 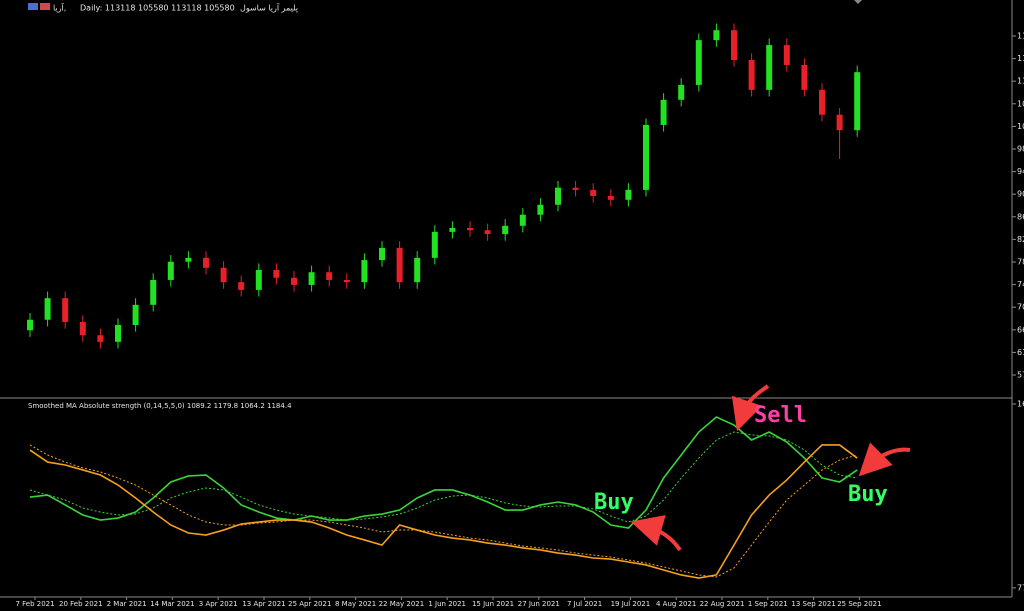 What do you see at coordinates (493, 604) in the screenshot?
I see `x-tick-label: 15 Jun 2021` at bounding box center [493, 604].